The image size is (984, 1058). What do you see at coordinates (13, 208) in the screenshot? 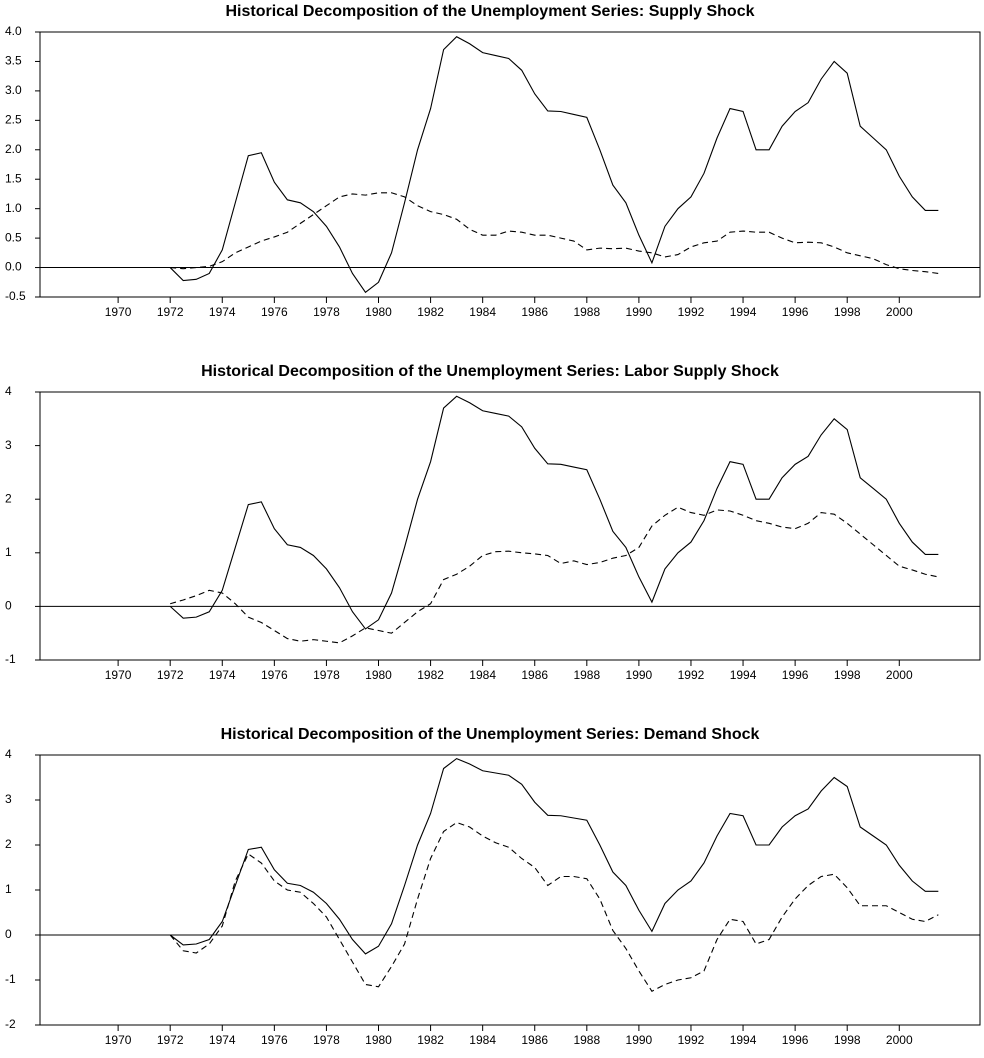
I see `y-tick-label: 1.0` at bounding box center [13, 208].